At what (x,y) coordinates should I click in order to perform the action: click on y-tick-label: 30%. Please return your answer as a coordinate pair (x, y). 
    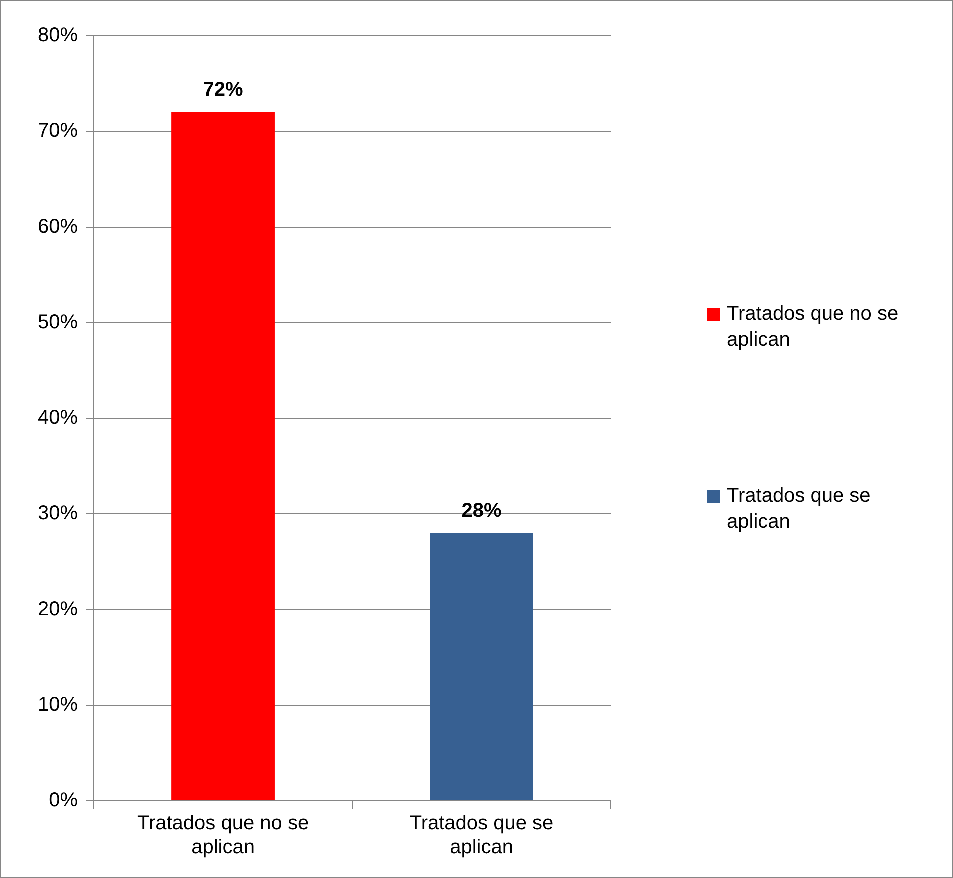
    Looking at the image, I should click on (58, 513).